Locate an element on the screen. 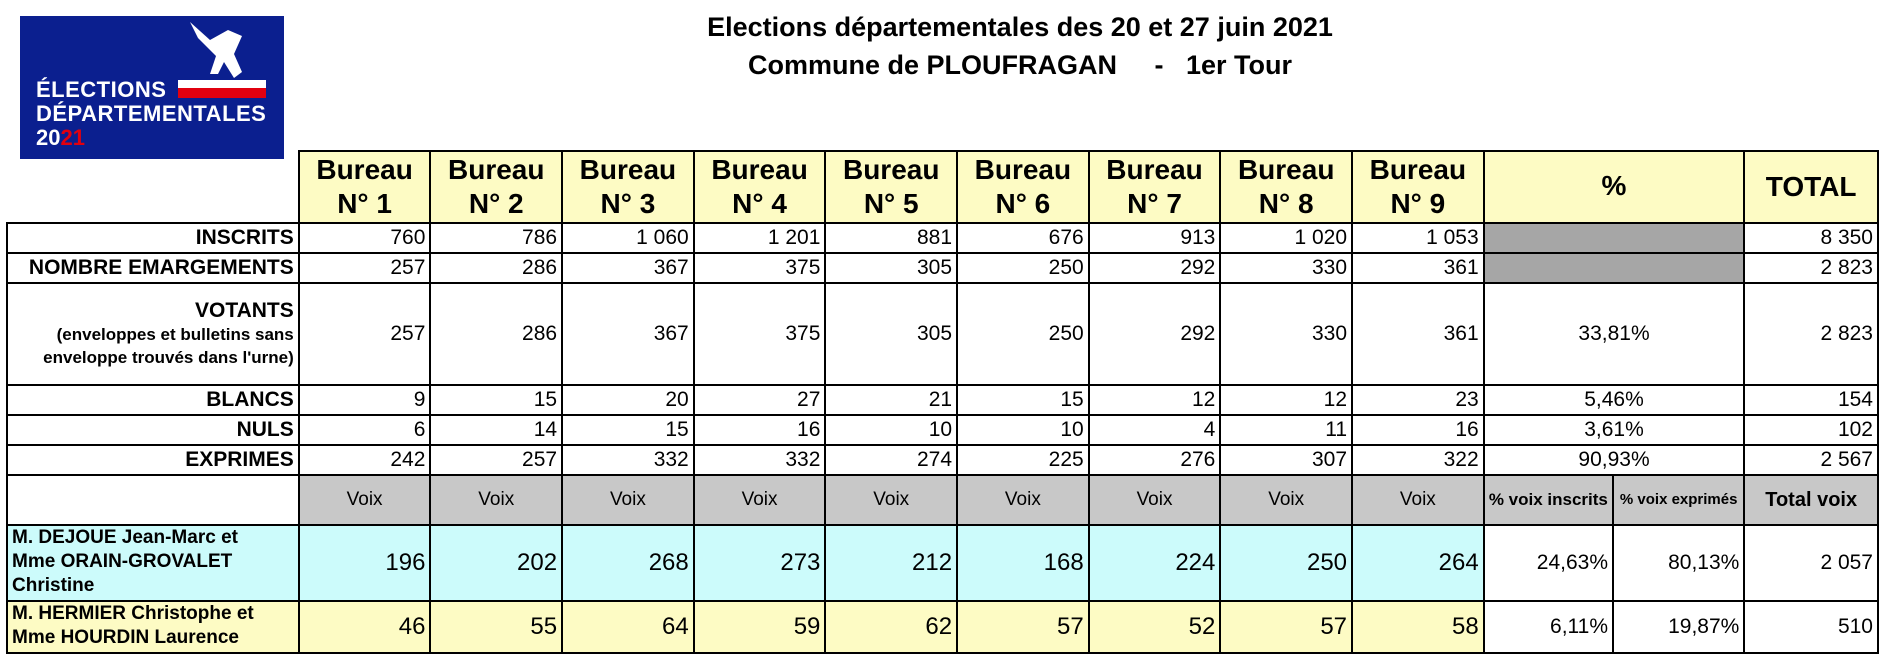  cell-value: 913 is located at coordinates (1154, 238).